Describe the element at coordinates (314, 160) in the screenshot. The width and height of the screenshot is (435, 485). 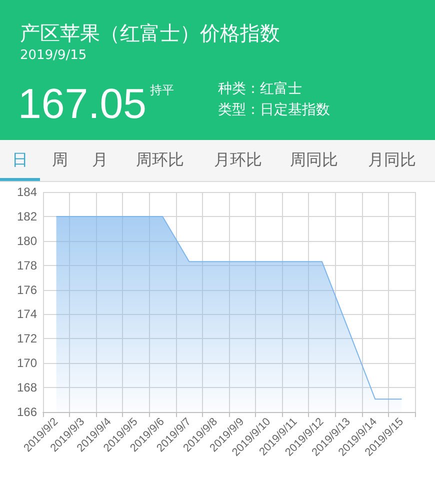
I see `text: 周同比` at that location.